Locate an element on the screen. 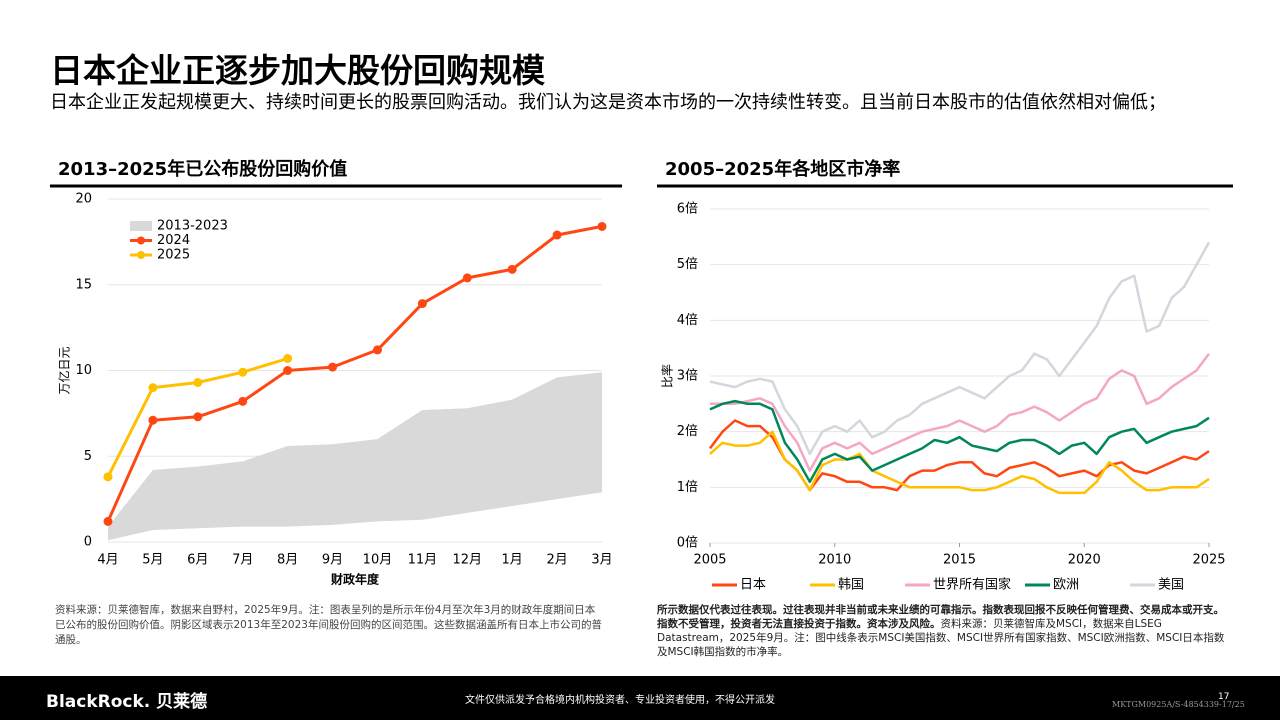 The width and height of the screenshot is (1280, 720). y-tick-label: 3倍 is located at coordinates (687, 376).